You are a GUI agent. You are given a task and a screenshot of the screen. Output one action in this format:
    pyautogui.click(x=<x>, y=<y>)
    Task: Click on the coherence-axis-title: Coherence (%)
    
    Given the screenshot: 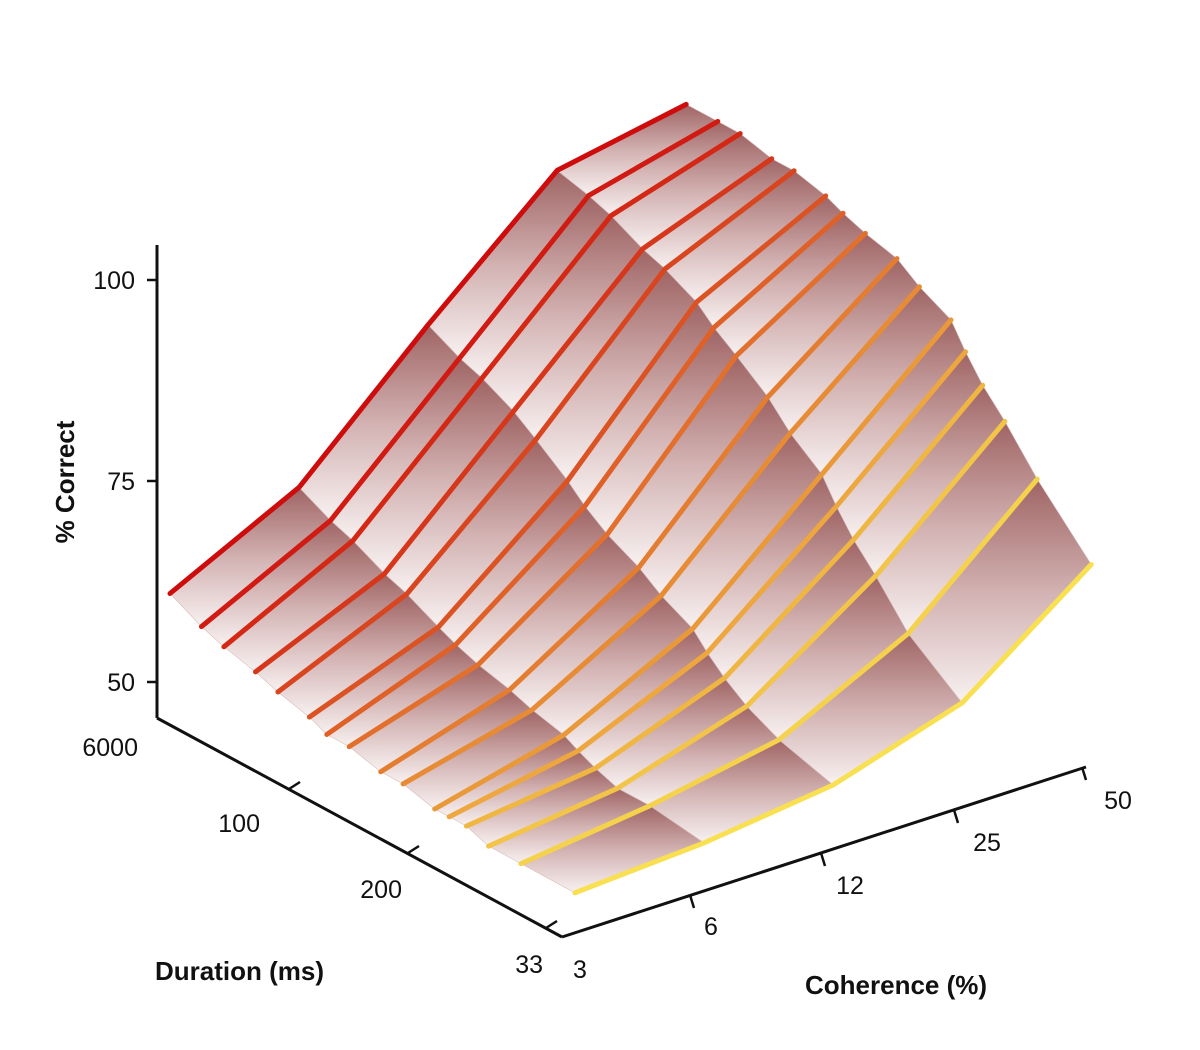 What is the action you would take?
    pyautogui.click(x=896, y=985)
    